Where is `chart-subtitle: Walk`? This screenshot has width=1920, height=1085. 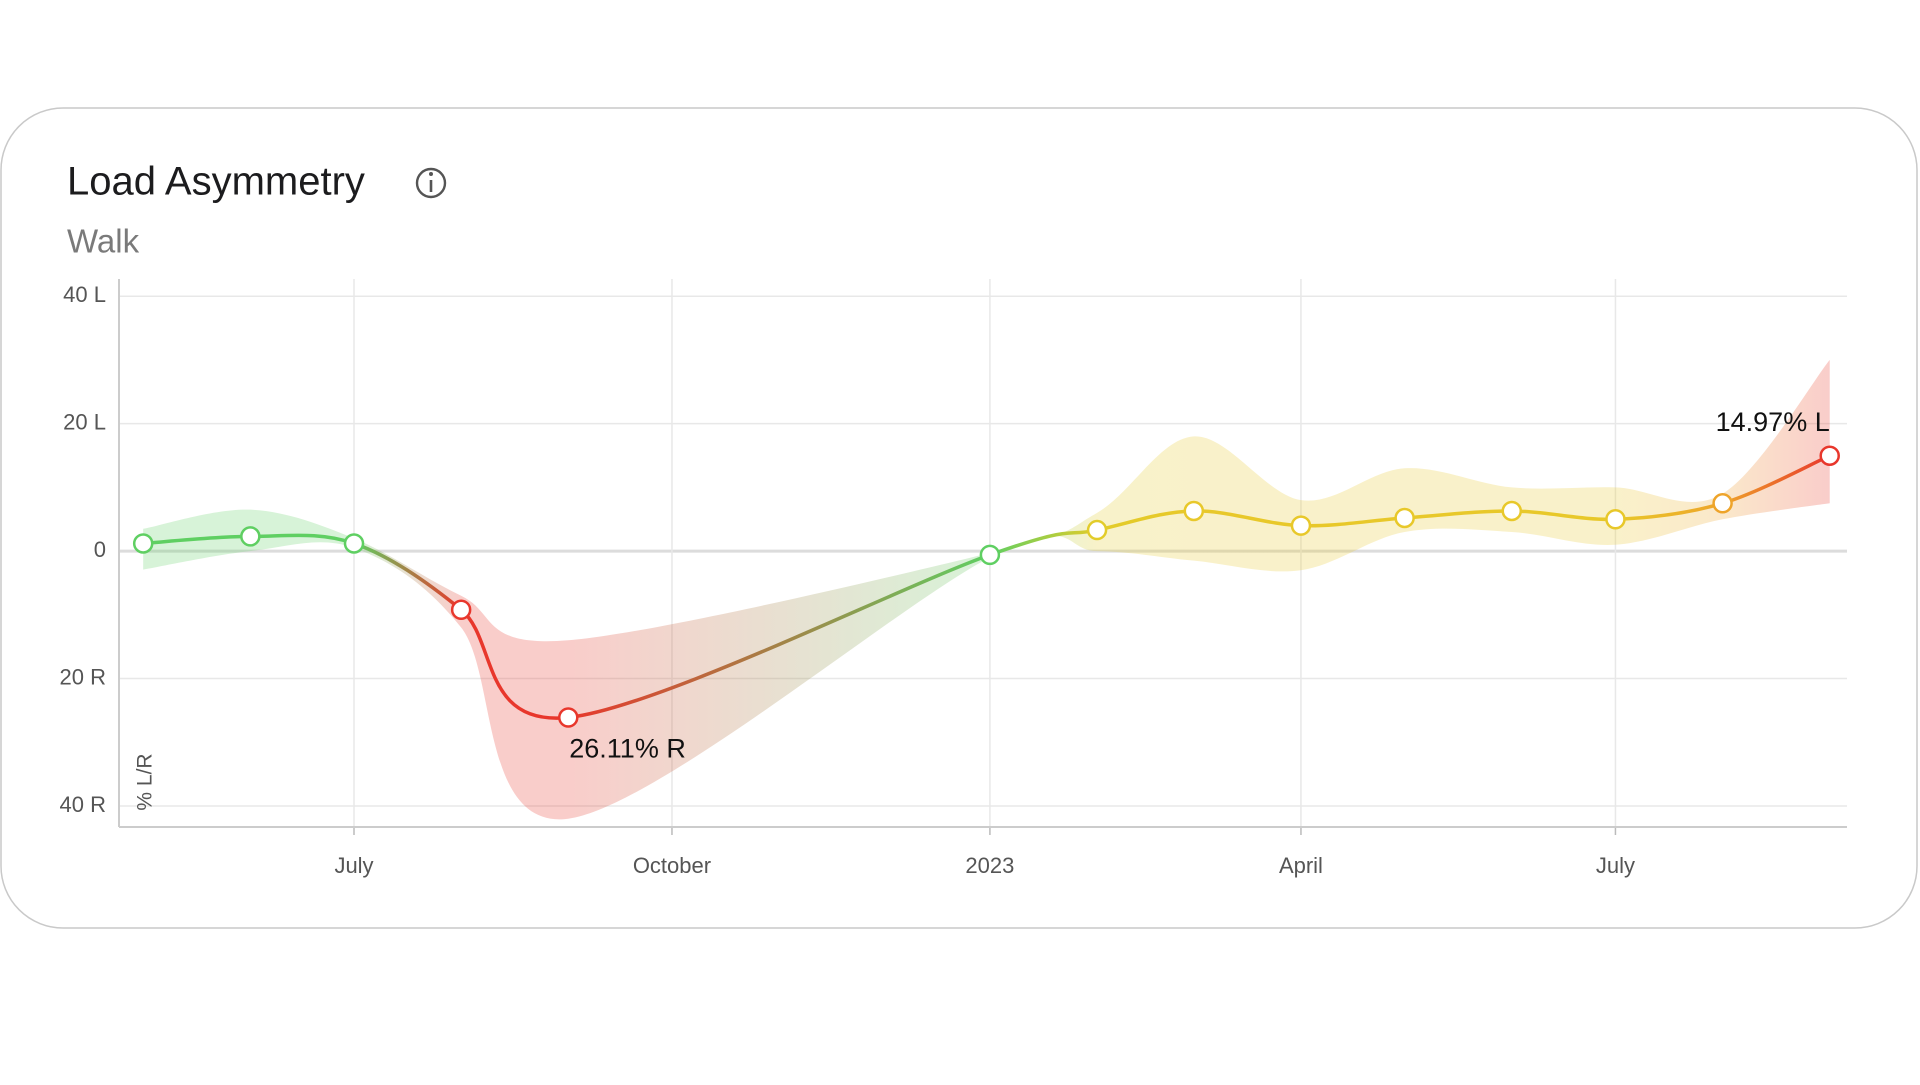
chart-subtitle: Walk is located at coordinates (103, 241).